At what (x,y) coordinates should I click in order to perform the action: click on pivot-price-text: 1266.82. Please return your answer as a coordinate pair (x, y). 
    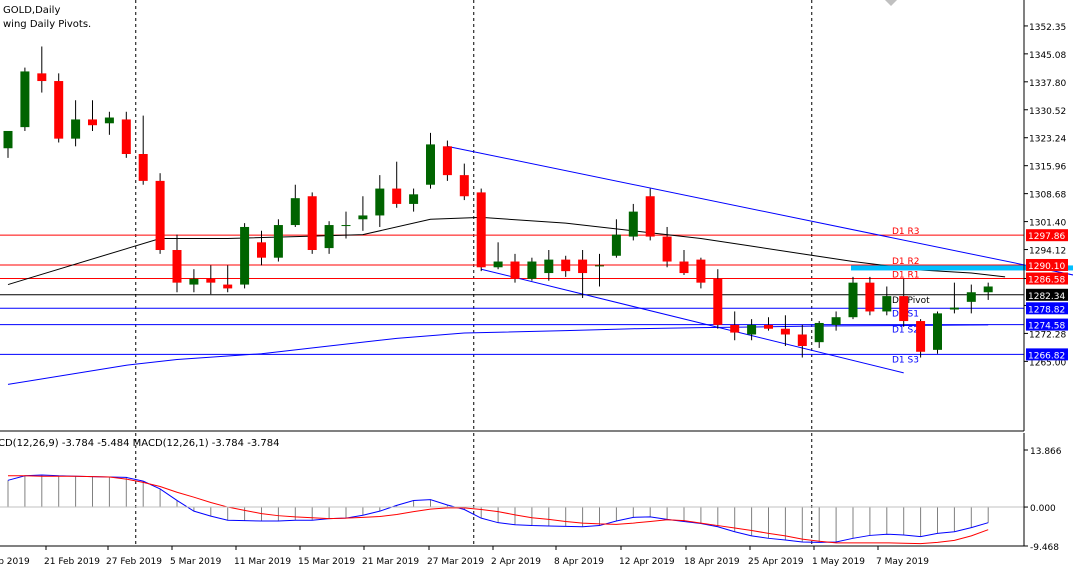
    Looking at the image, I should click on (1046, 356).